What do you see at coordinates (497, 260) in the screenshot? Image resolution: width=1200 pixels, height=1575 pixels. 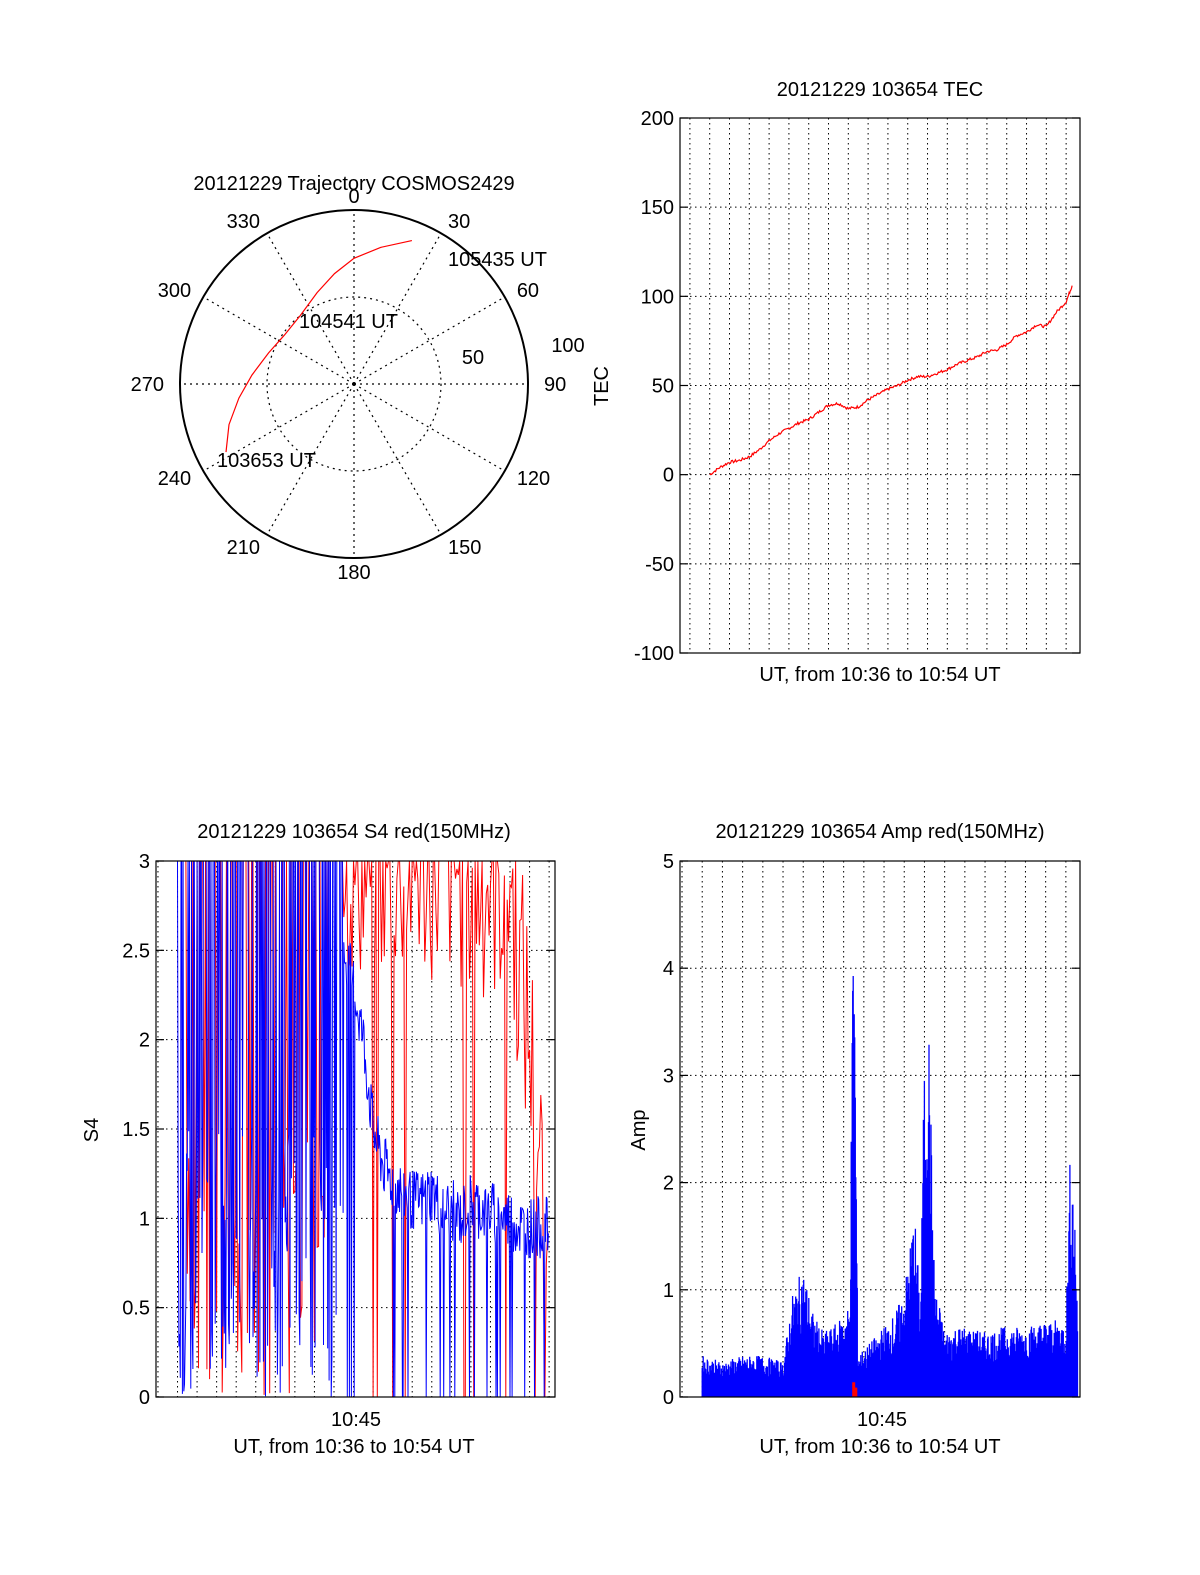 I see `track-label-end: 105435 UT` at bounding box center [497, 260].